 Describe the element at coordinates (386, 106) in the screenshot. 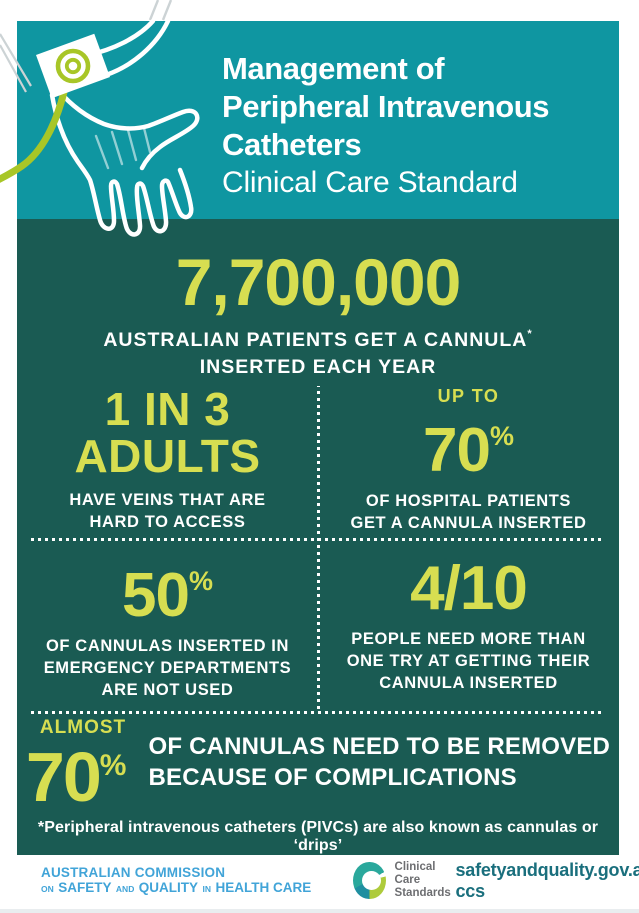

I see `title-line-2: Peripheral Intravenous` at that location.